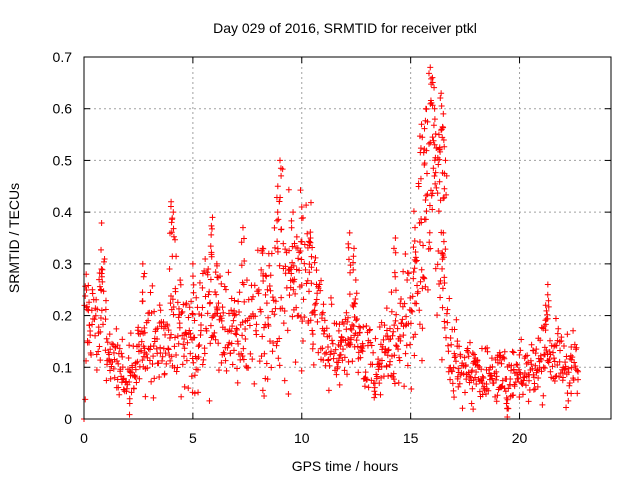 The height and width of the screenshot is (480, 640). Describe the element at coordinates (68, 419) in the screenshot. I see `y-tick-label: 0` at that location.